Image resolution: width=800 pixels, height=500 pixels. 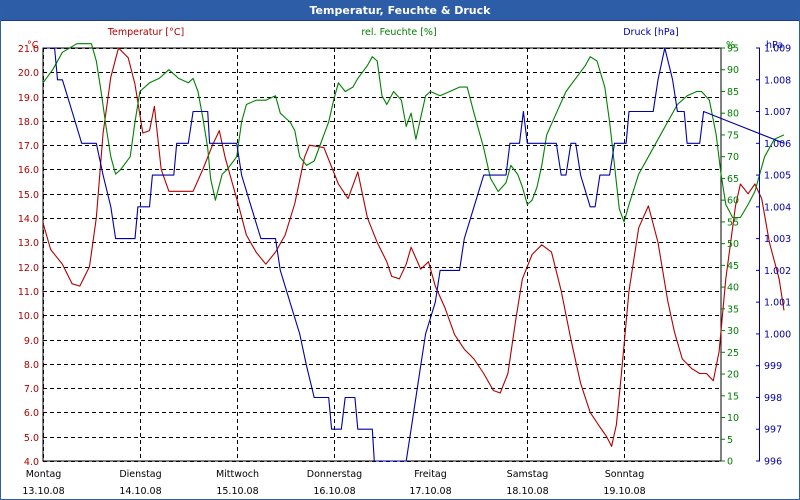 What do you see at coordinates (733, 331) in the screenshot?
I see `humidity-tick-label: 30` at bounding box center [733, 331].